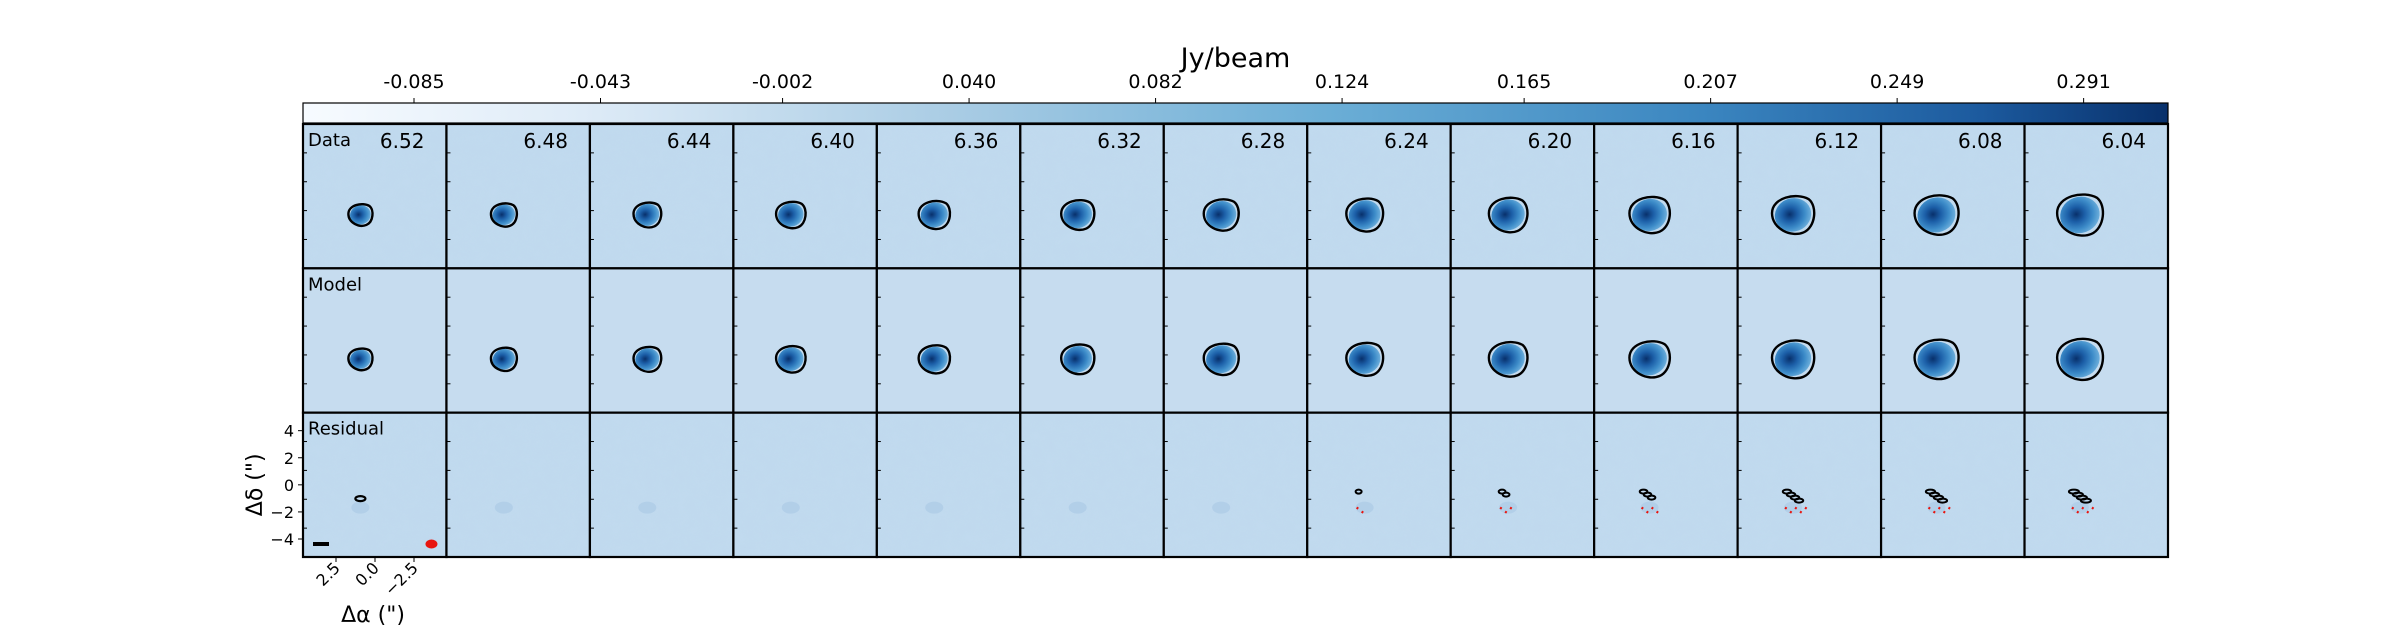  Describe the element at coordinates (431, 544) in the screenshot. I see `beam-ellipse` at that location.